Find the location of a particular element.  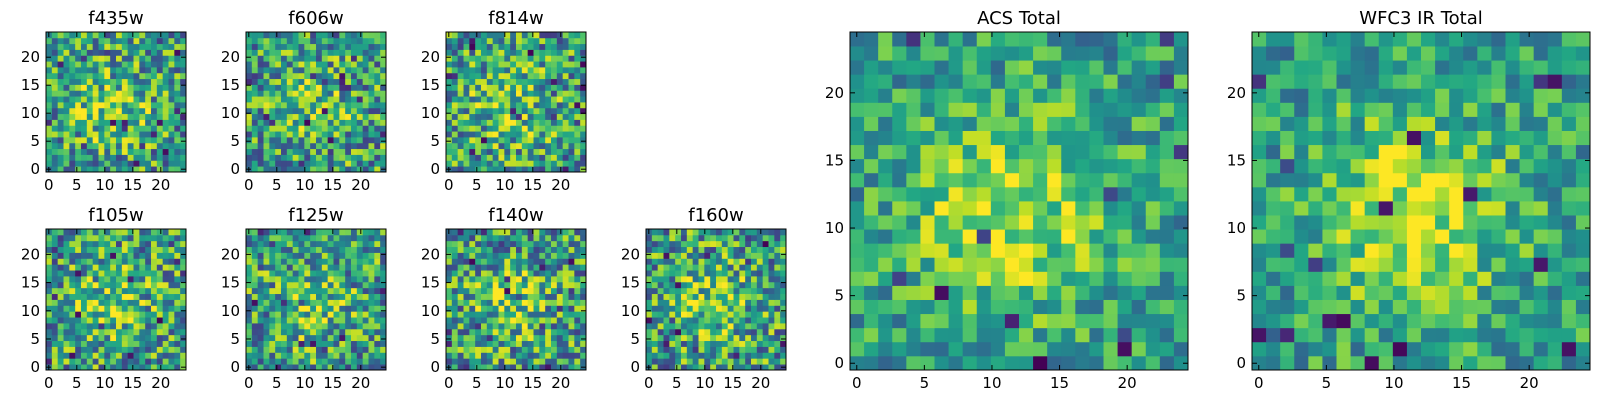

panel-title: f125w is located at coordinates (315, 215).